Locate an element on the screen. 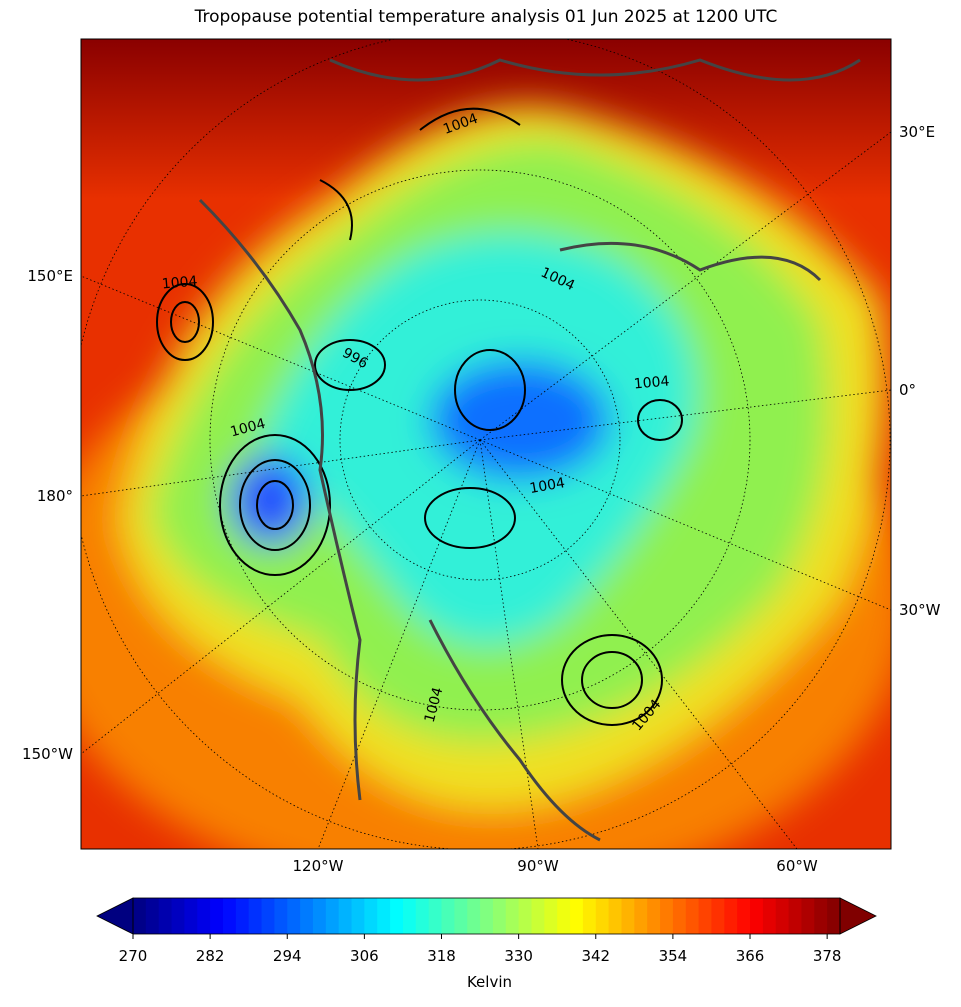 Image resolution: width=961 pixels, height=1007 pixels. lon-label: 150°E is located at coordinates (50, 276).